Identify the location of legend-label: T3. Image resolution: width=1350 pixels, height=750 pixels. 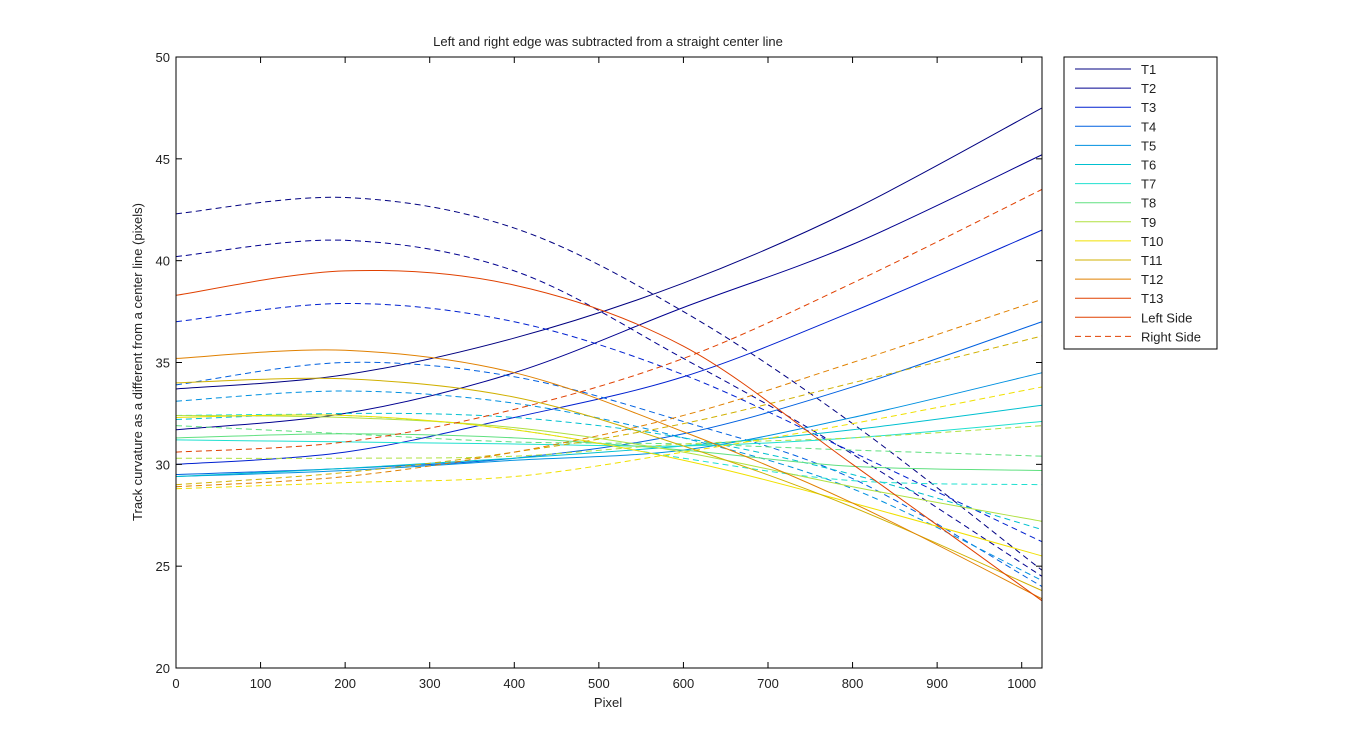
(1148, 107).